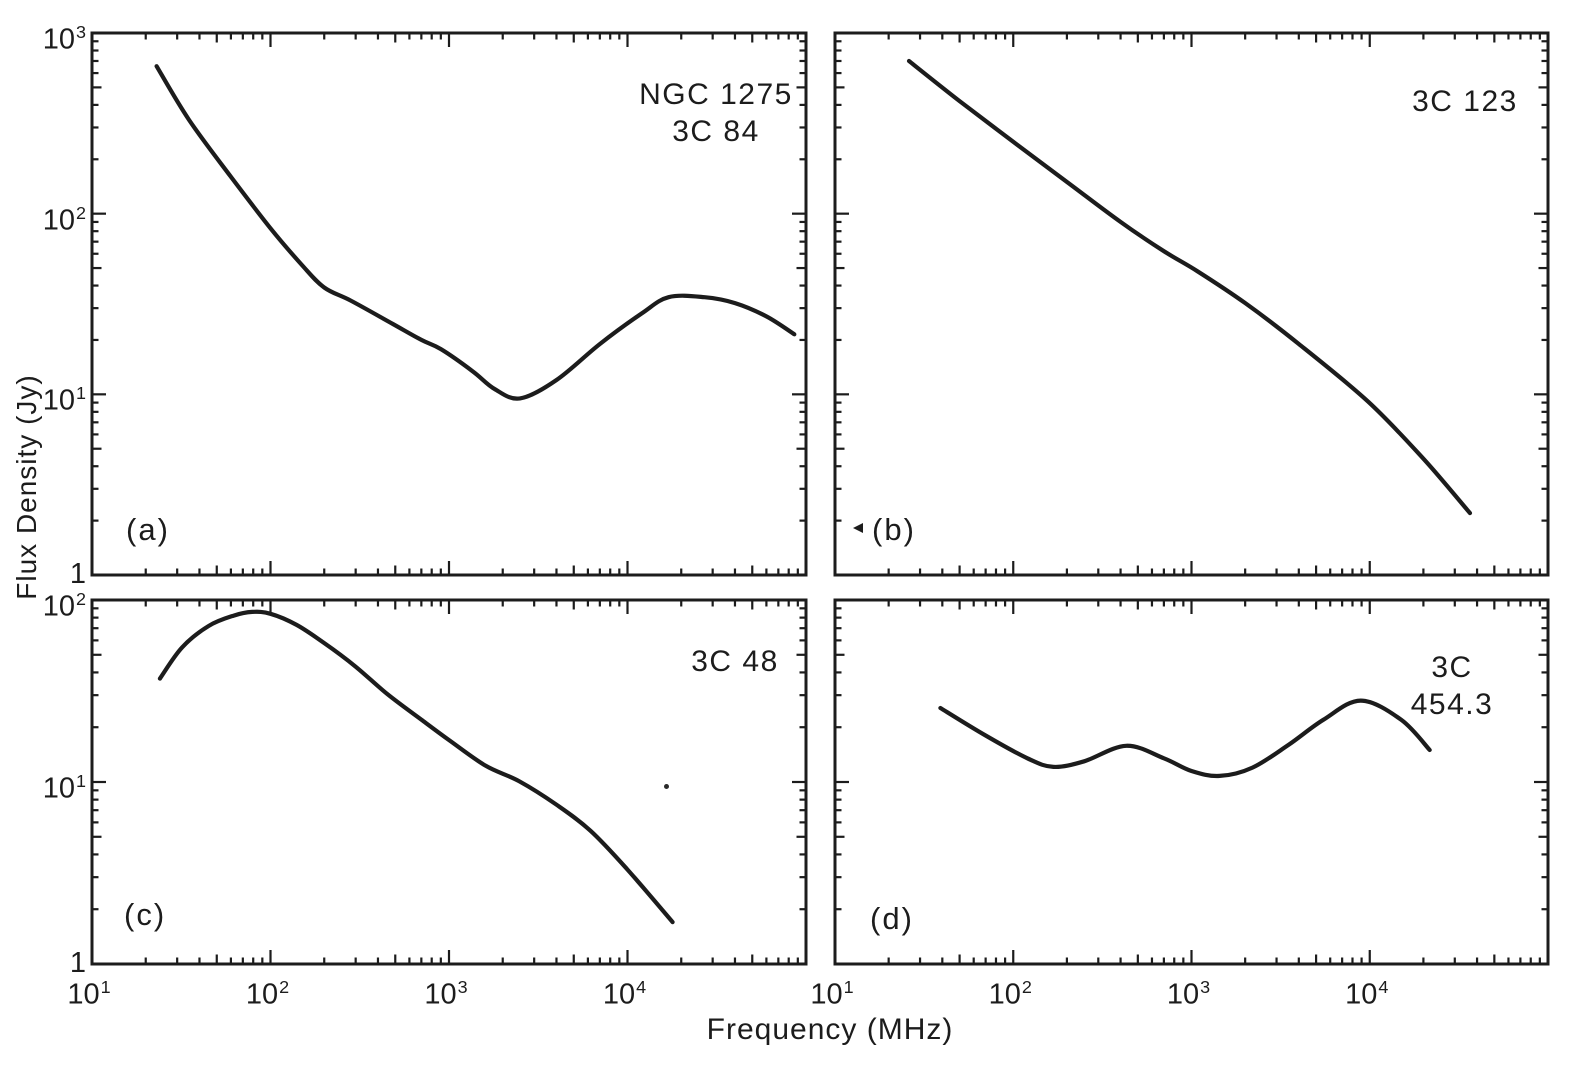  What do you see at coordinates (830, 1029) in the screenshot?
I see `x-axis-title: Frequency (MHz)` at bounding box center [830, 1029].